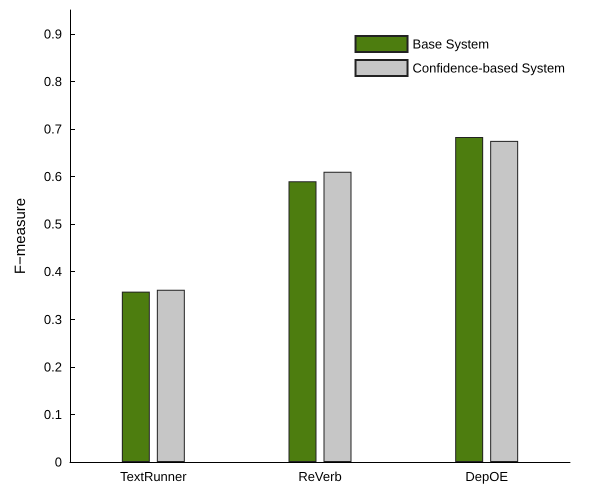  Describe the element at coordinates (489, 68) in the screenshot. I see `legend-label: Confidence-based System` at that location.